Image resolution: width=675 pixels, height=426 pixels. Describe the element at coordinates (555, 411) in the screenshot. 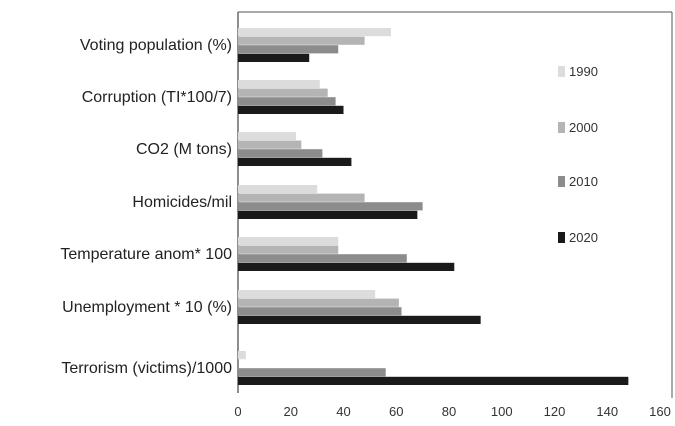

I see `x-tick-label: 120` at that location.